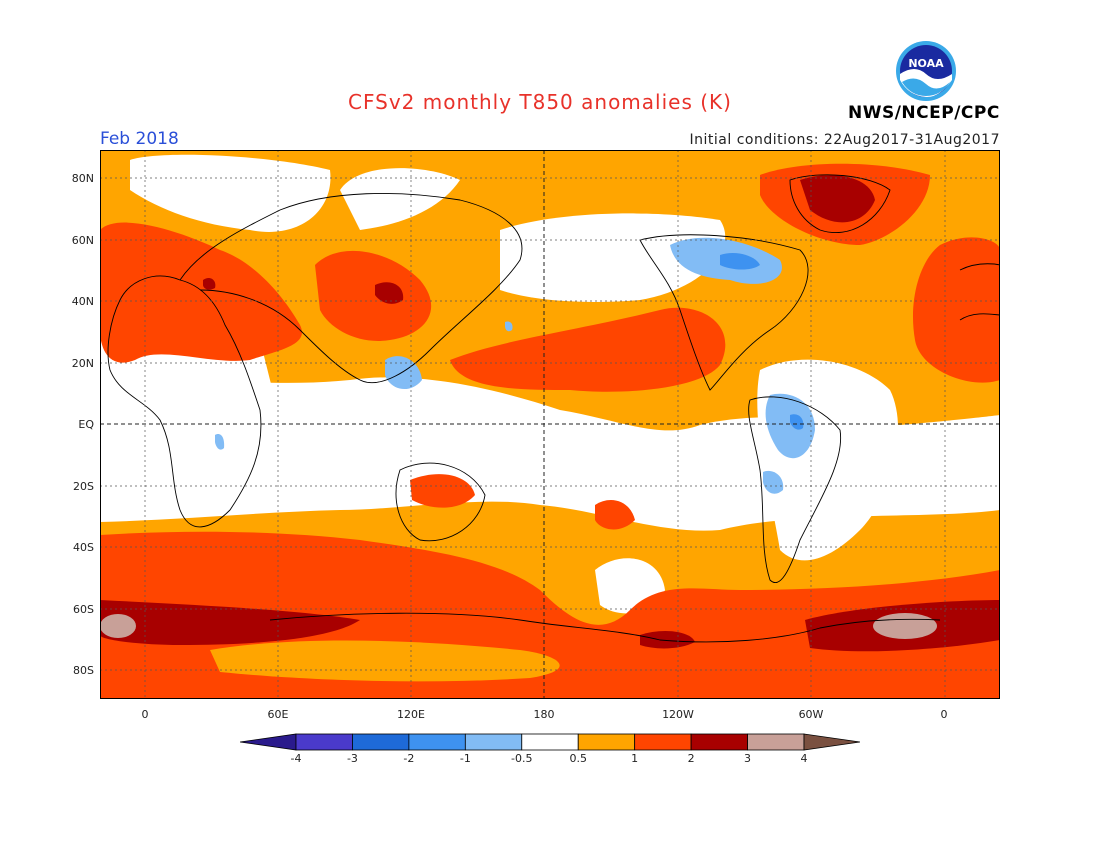  What do you see at coordinates (82, 363) in the screenshot?
I see `lat-label: 20N` at bounding box center [82, 363].